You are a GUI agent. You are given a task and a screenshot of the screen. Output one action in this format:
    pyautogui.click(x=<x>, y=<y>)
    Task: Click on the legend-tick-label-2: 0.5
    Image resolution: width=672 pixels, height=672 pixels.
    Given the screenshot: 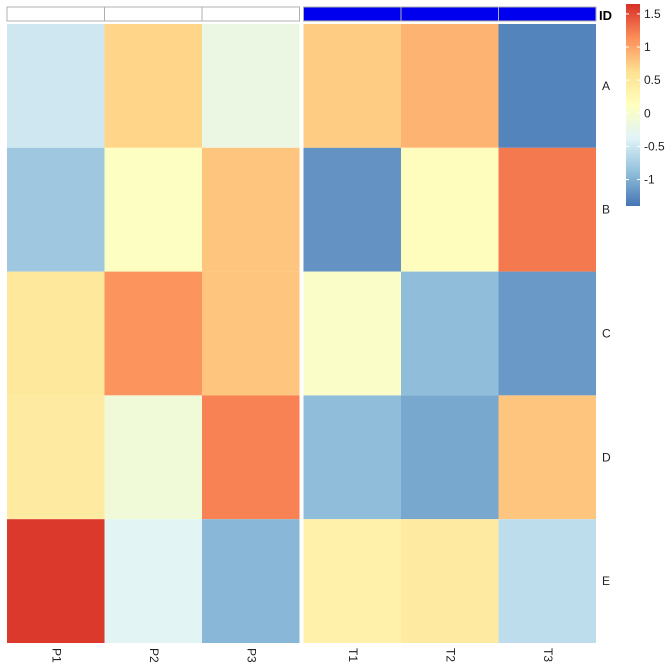 What is the action you would take?
    pyautogui.click(x=652, y=80)
    